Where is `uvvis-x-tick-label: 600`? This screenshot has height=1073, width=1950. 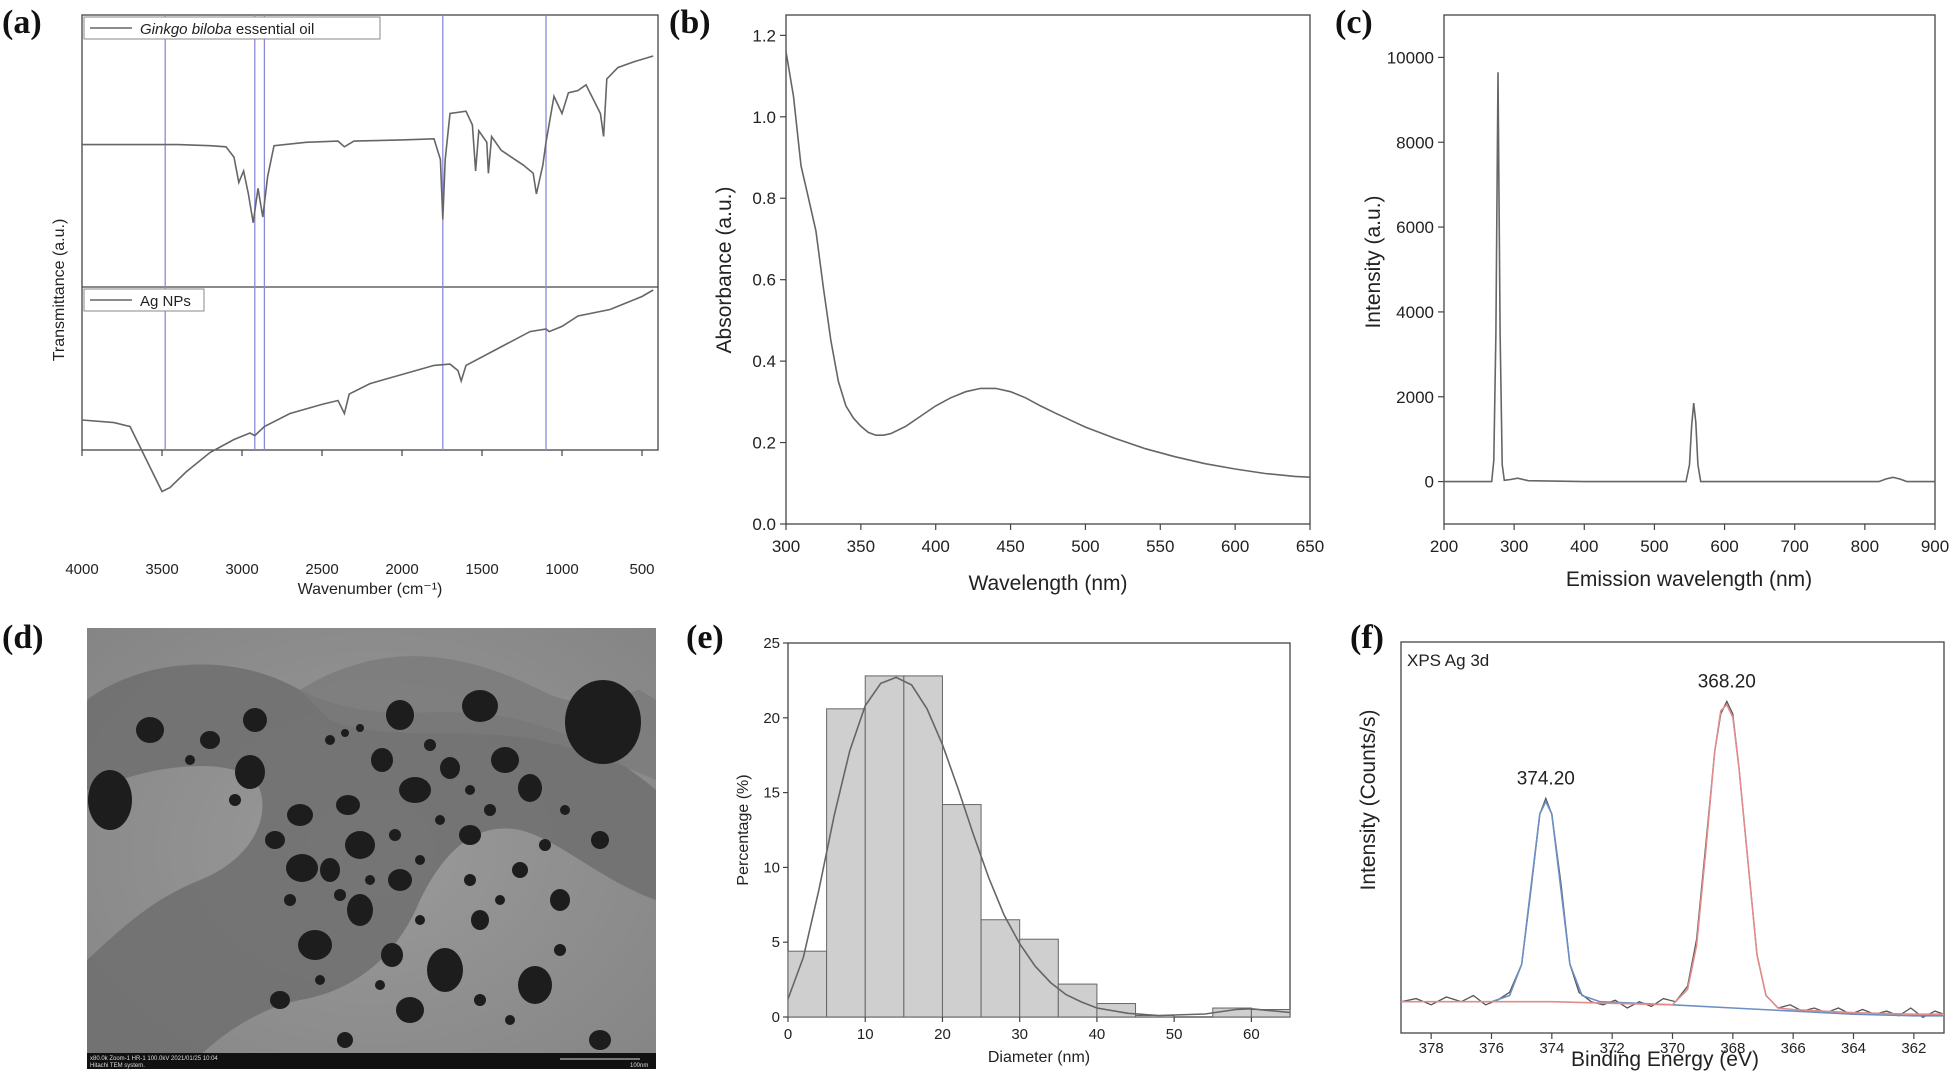
uvvis-x-tick-label: 600 is located at coordinates (1235, 546).